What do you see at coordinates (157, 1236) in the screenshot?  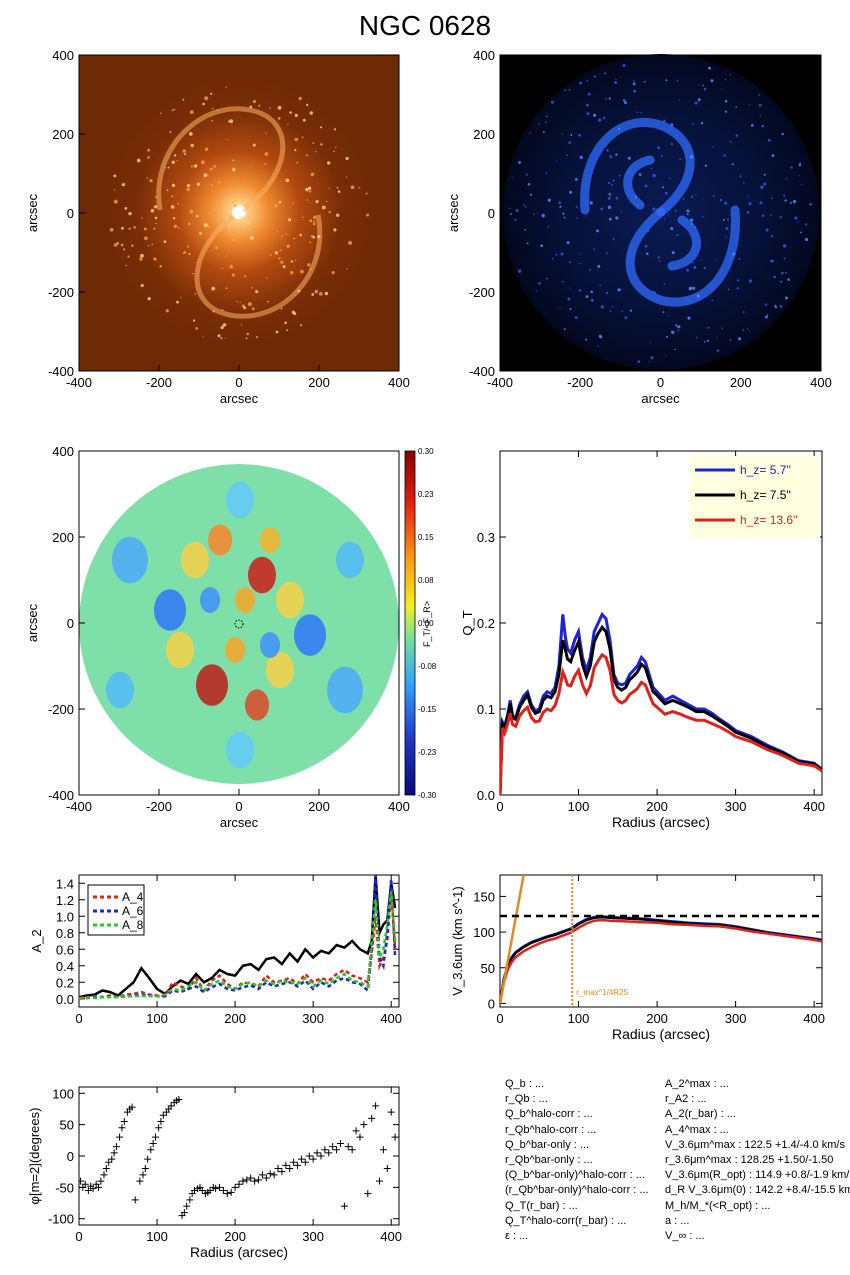 I see `x-tick-label: 100` at bounding box center [157, 1236].